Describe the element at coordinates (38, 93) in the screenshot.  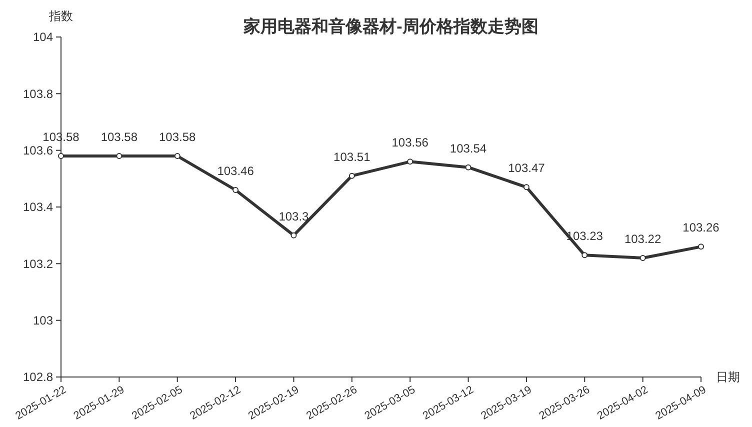
I see `y-tick-label: 103.8` at that location.